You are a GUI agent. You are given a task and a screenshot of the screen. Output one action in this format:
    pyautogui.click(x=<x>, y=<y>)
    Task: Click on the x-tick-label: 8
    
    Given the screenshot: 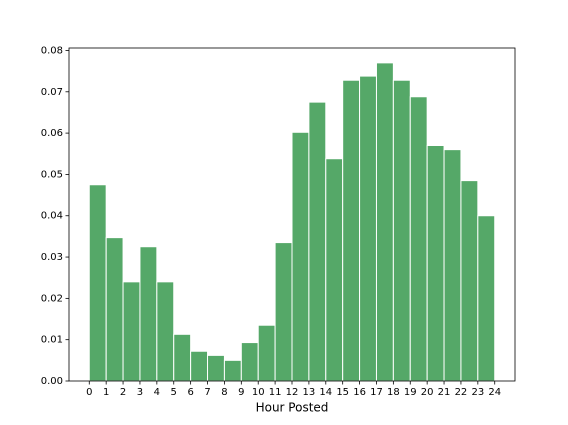 What is the action you would take?
    pyautogui.click(x=224, y=392)
    